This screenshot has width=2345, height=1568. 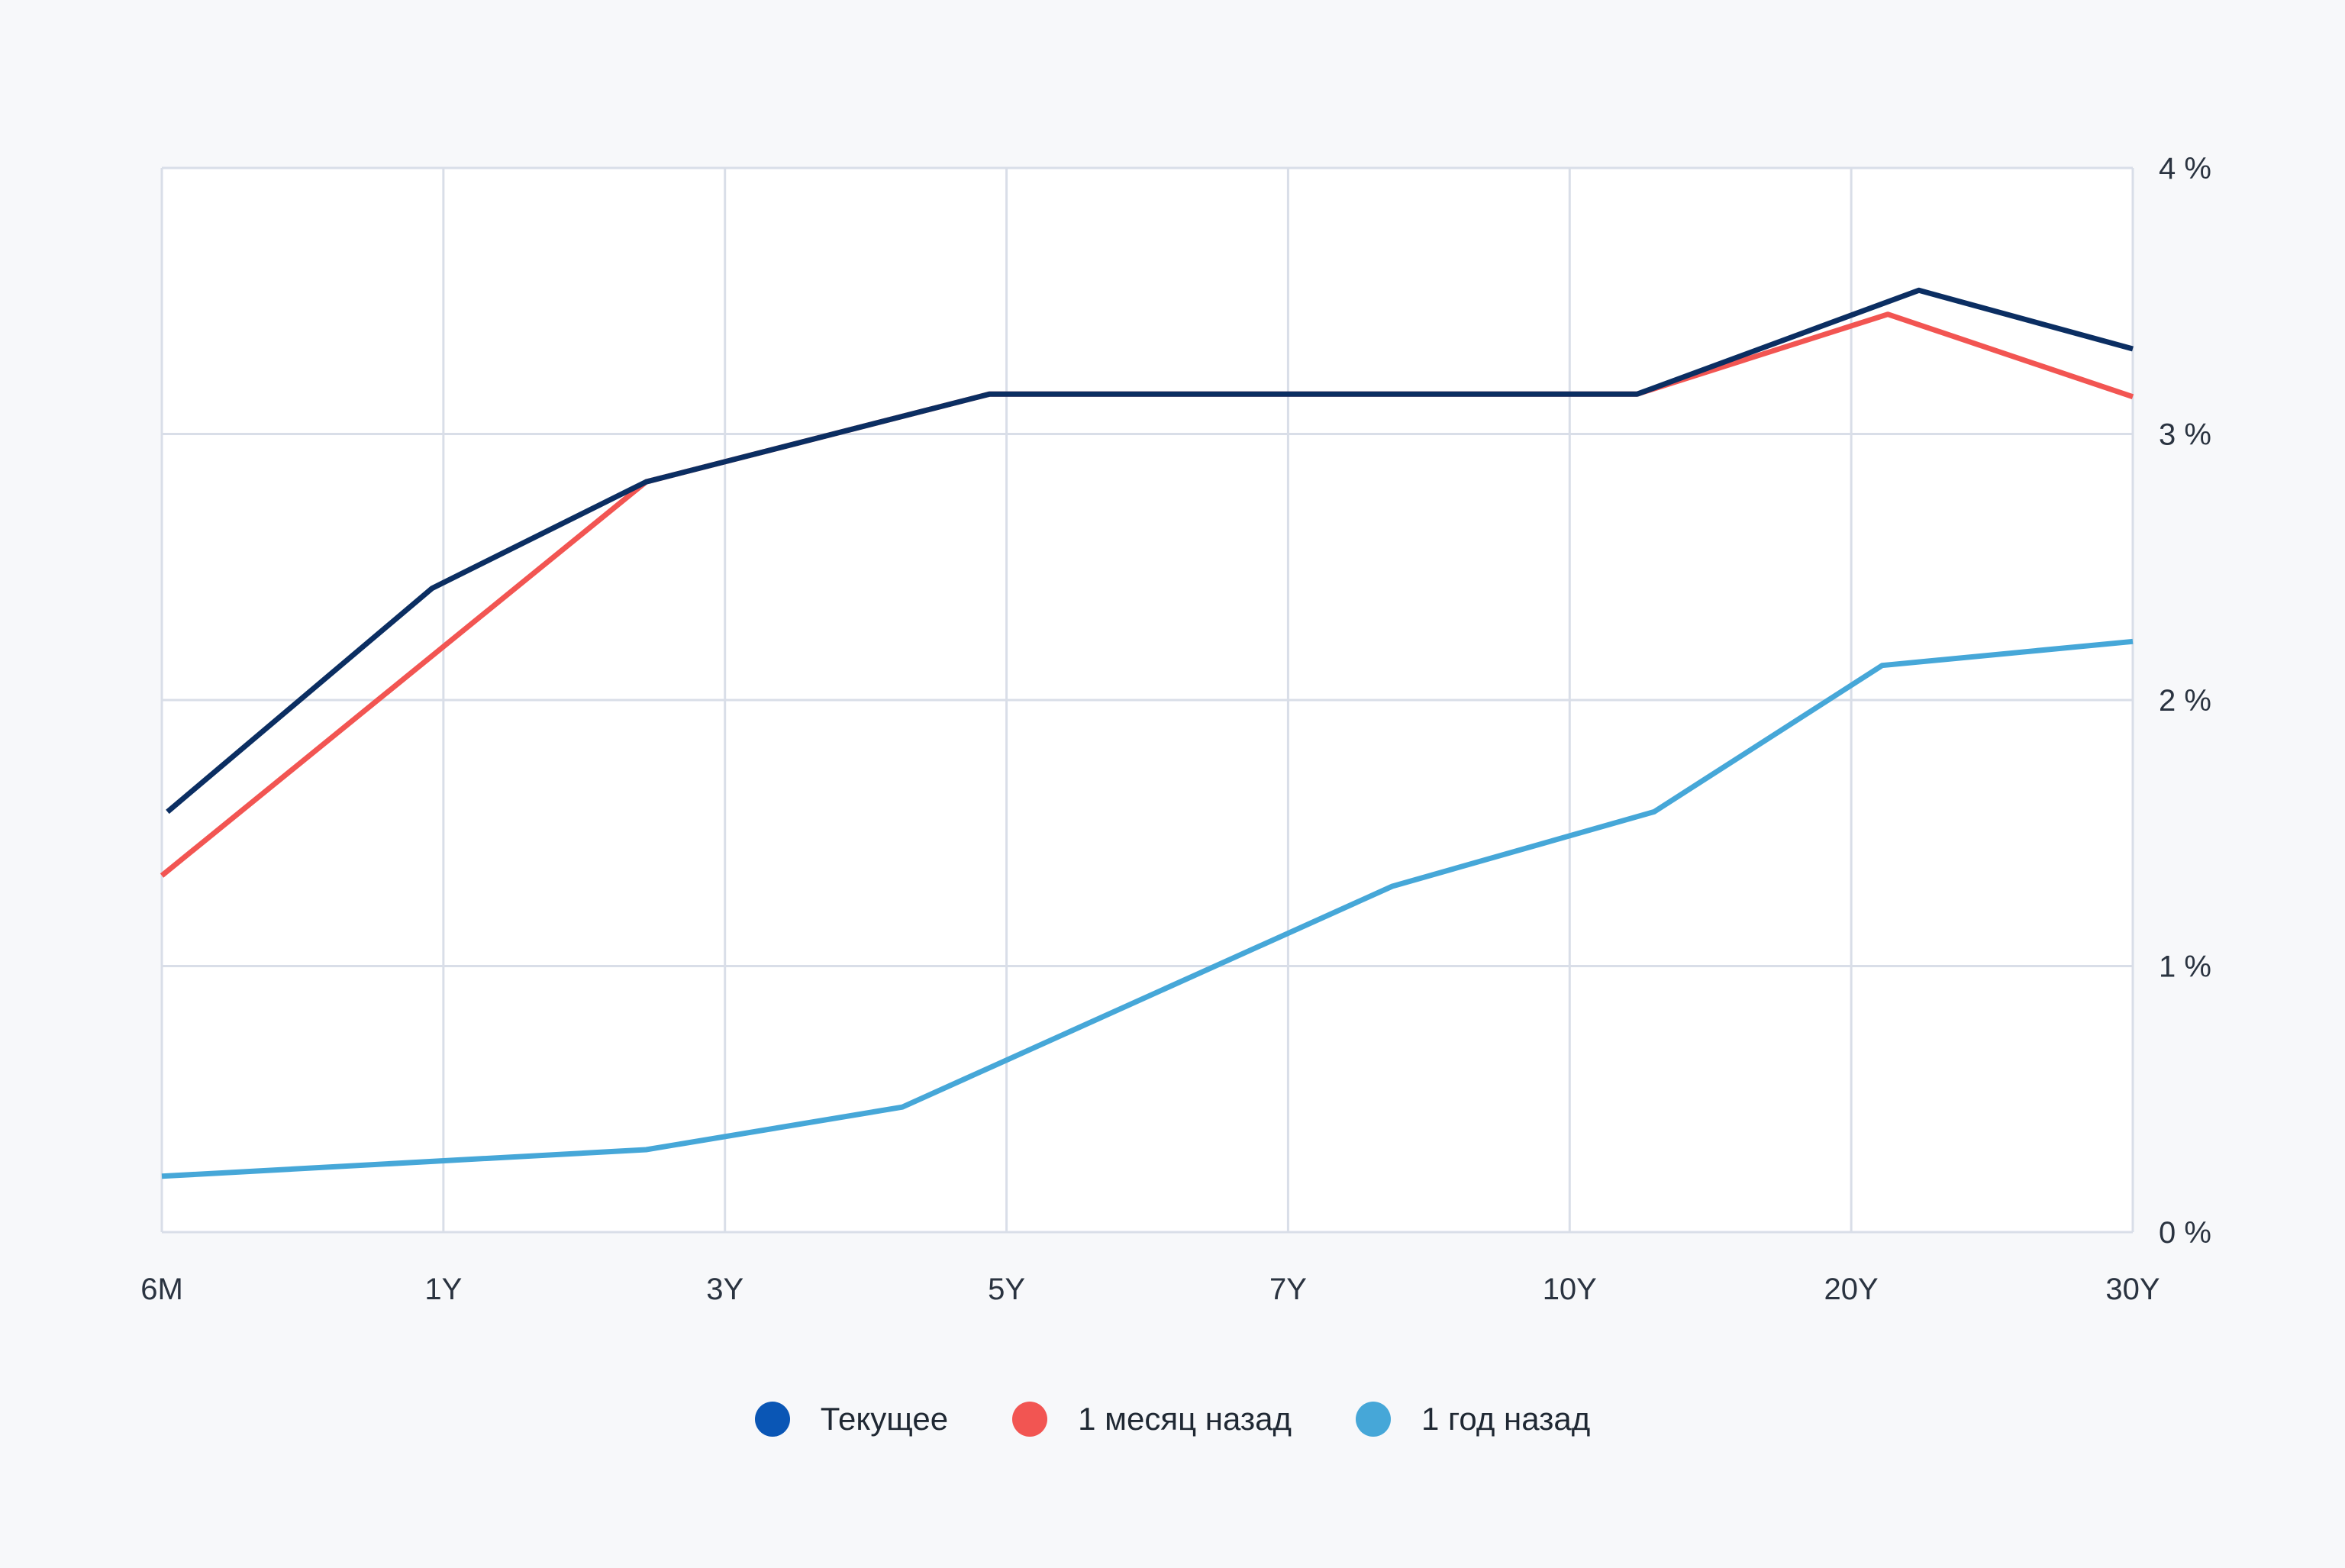 I want to click on x-tick-label-5y: 5Y, so click(x=1007, y=1289).